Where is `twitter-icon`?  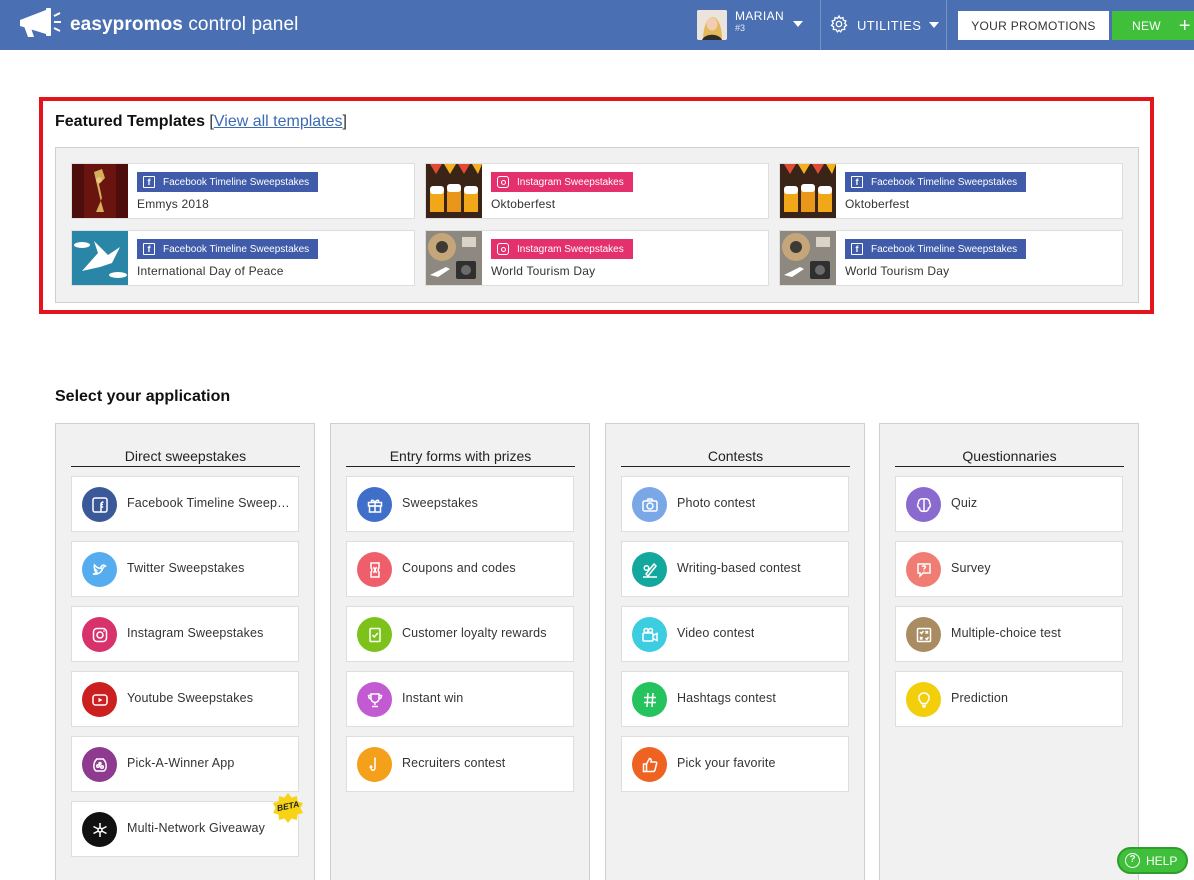
twitter-icon is located at coordinates (99, 569).